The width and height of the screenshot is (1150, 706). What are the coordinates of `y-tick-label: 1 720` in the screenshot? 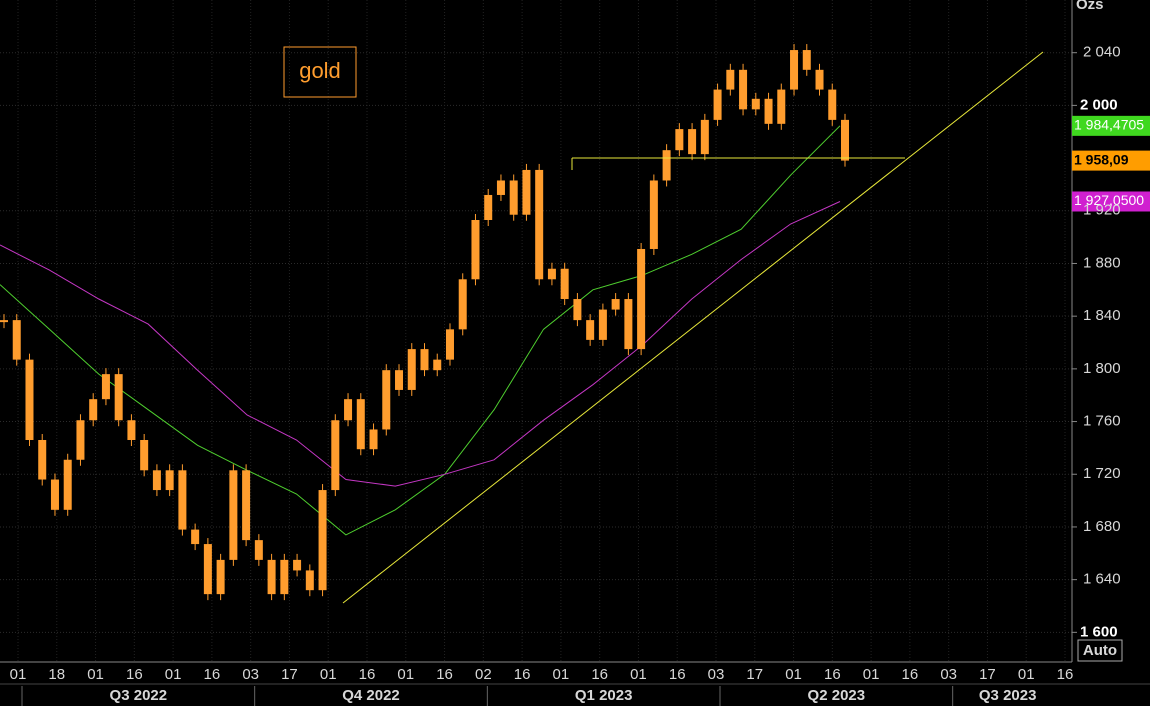 It's located at (1102, 473).